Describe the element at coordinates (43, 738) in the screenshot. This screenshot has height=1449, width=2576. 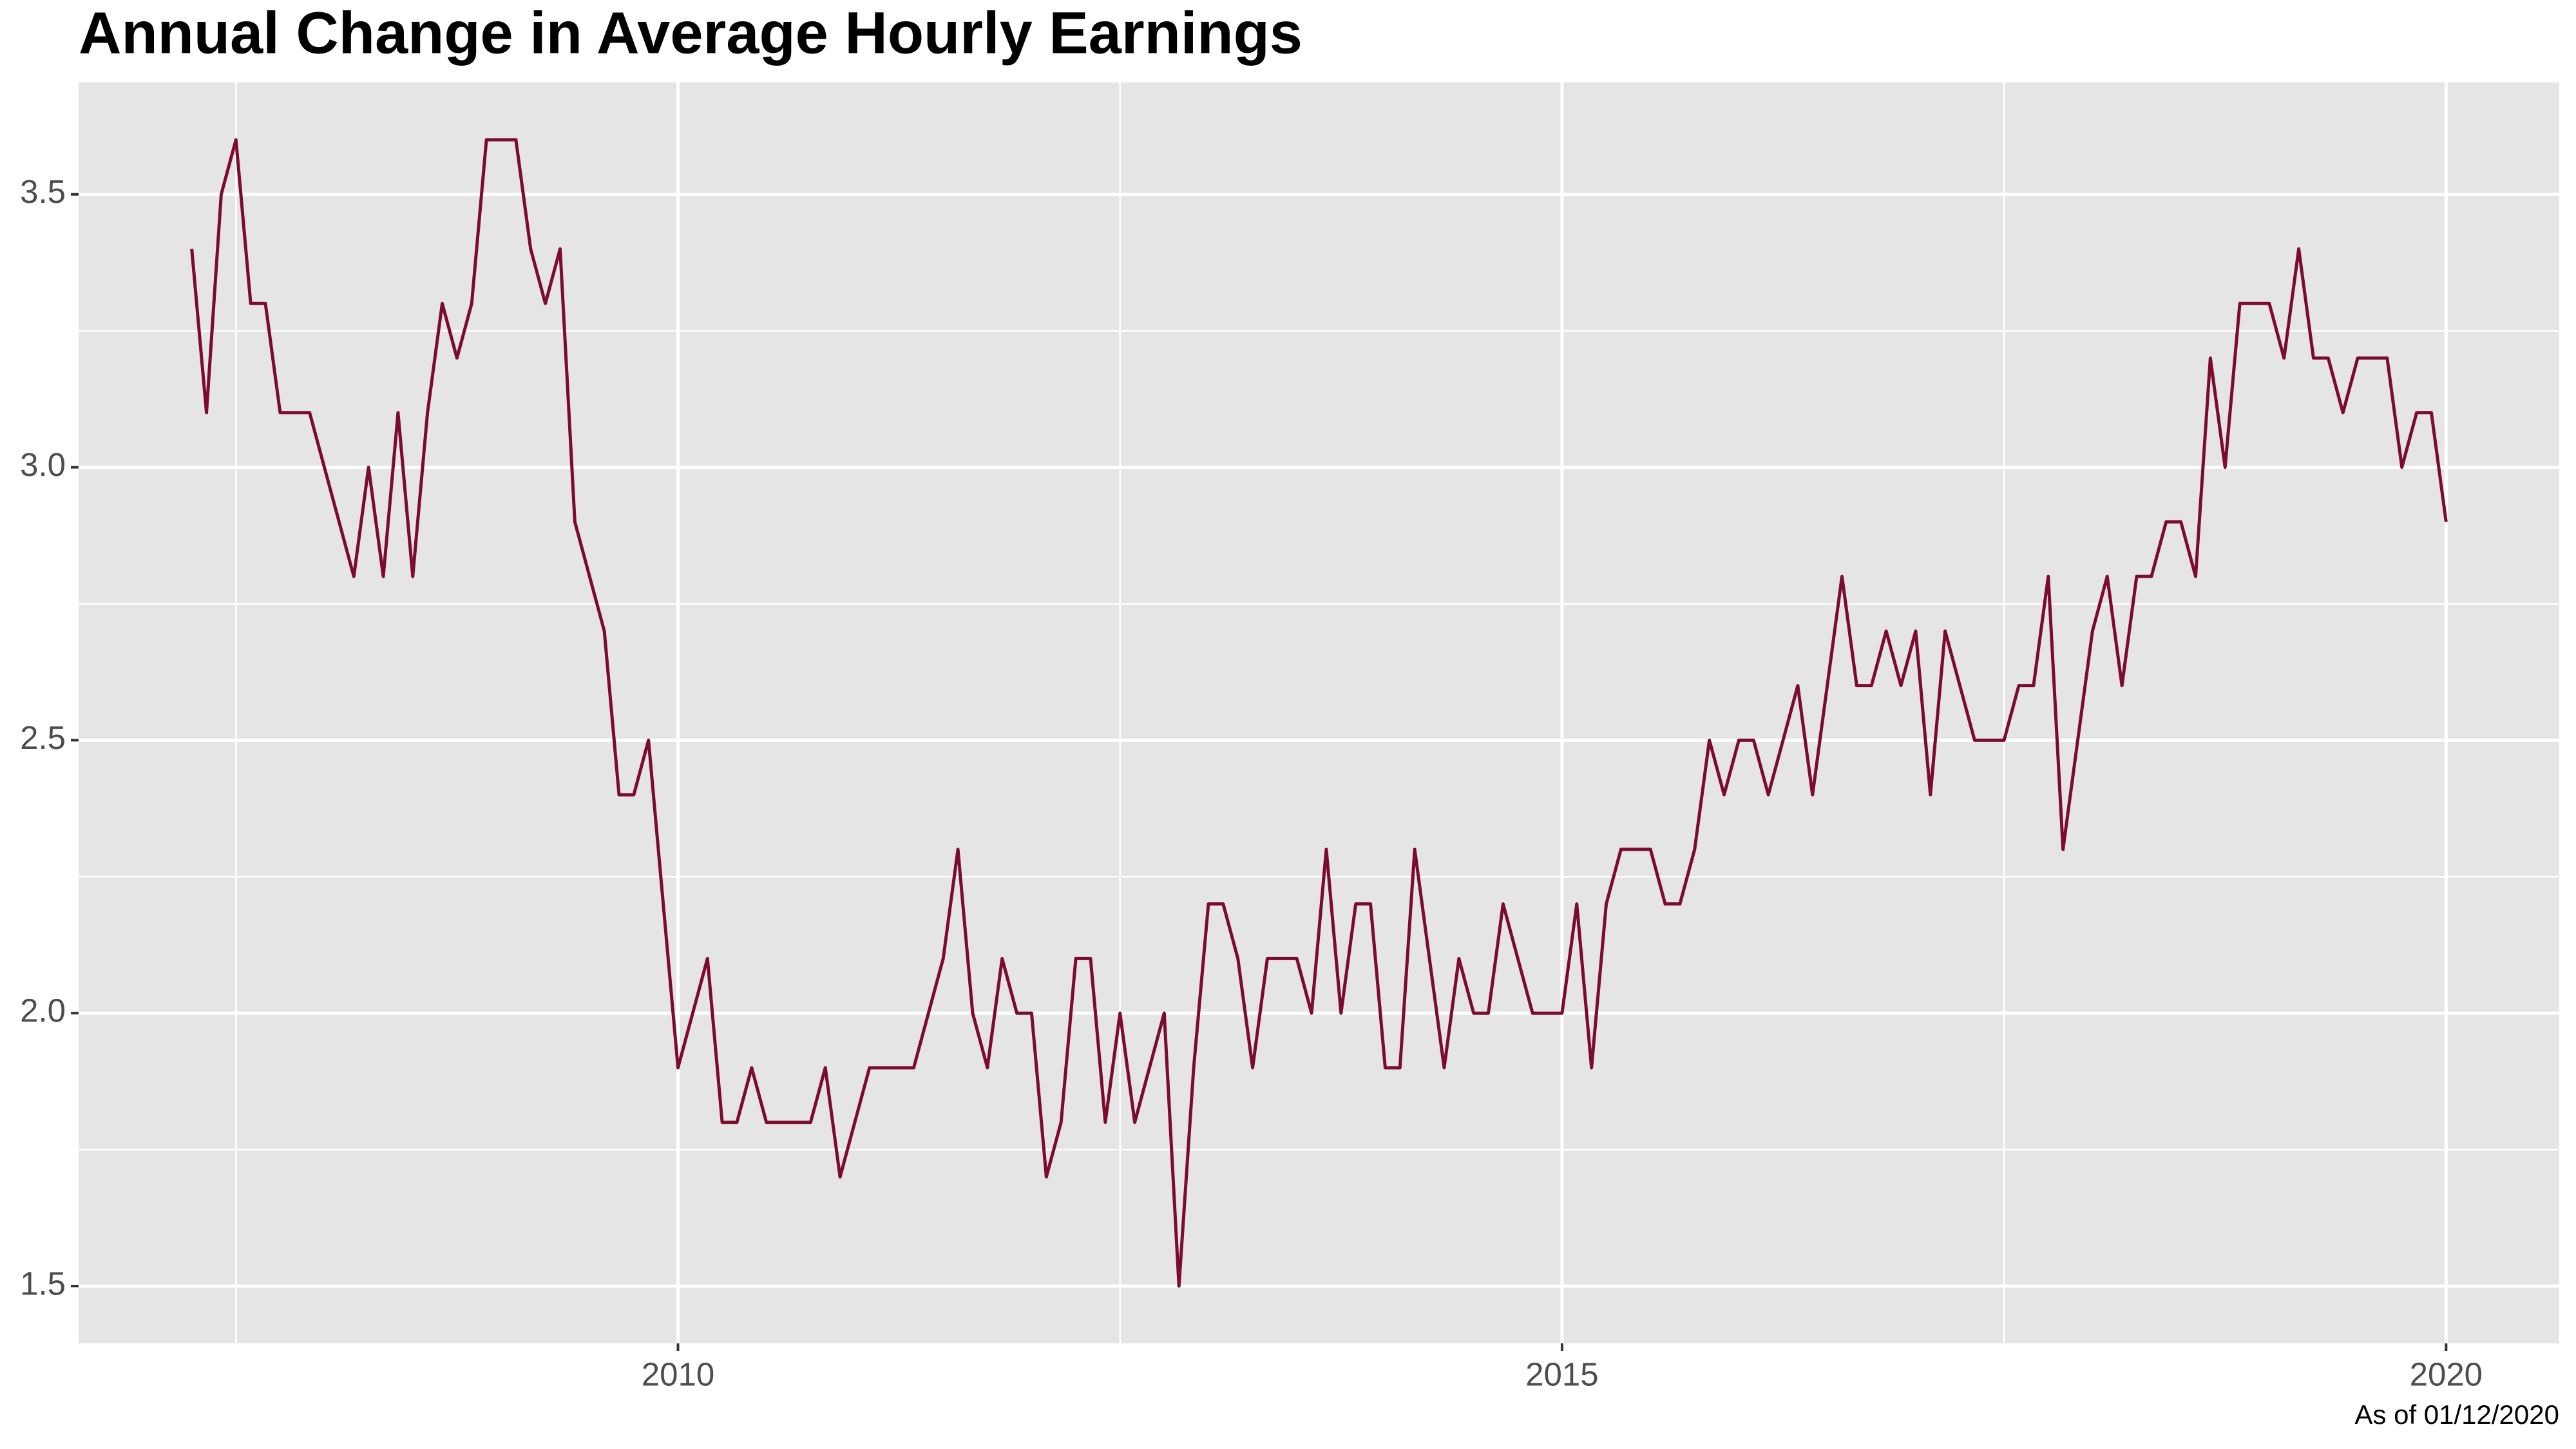
I see `y-tick-label: 2.5` at that location.